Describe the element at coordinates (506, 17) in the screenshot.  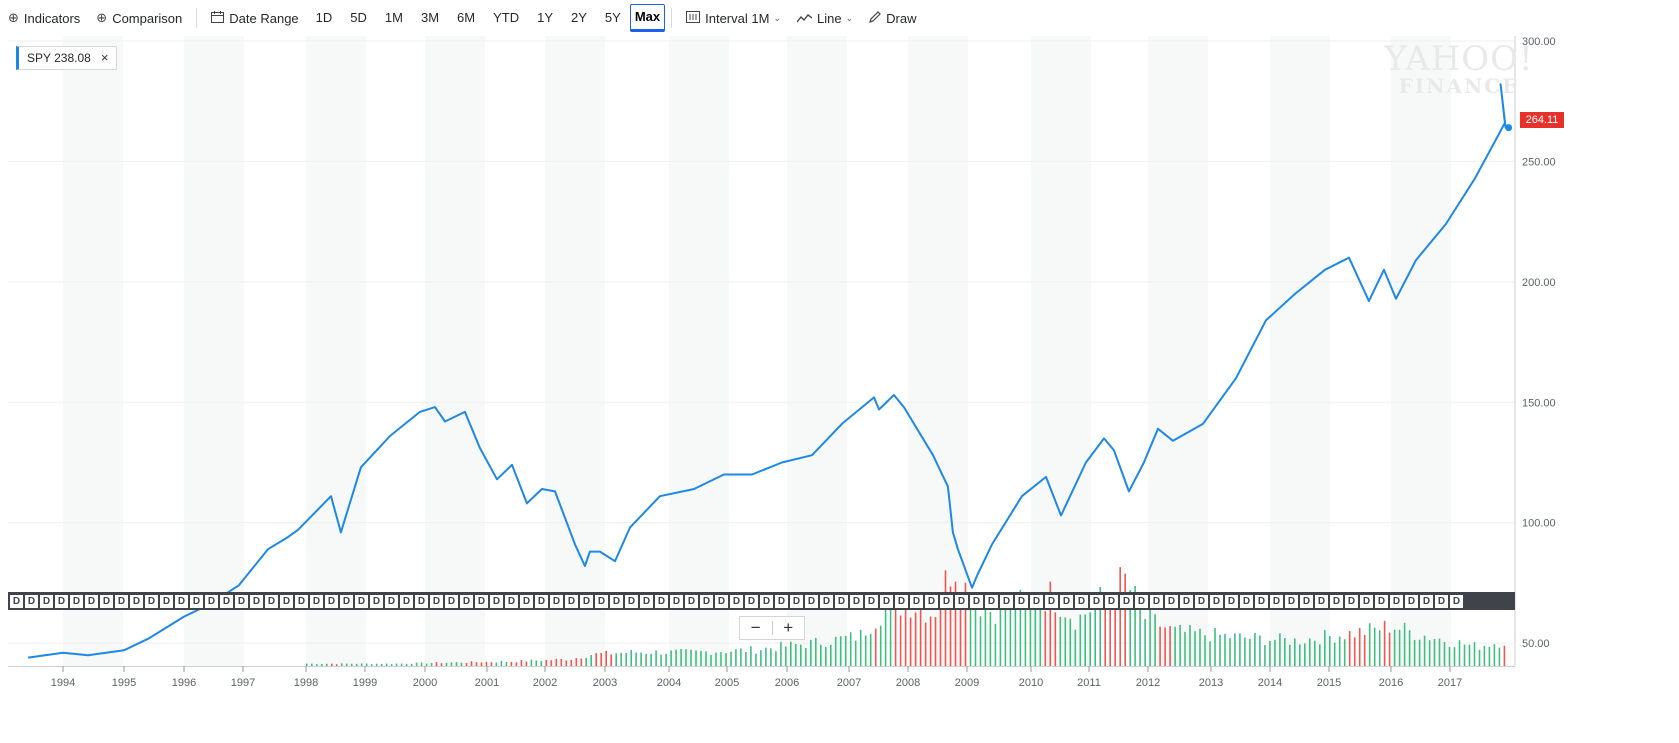
I see `range-button-ytd: YTD` at that location.